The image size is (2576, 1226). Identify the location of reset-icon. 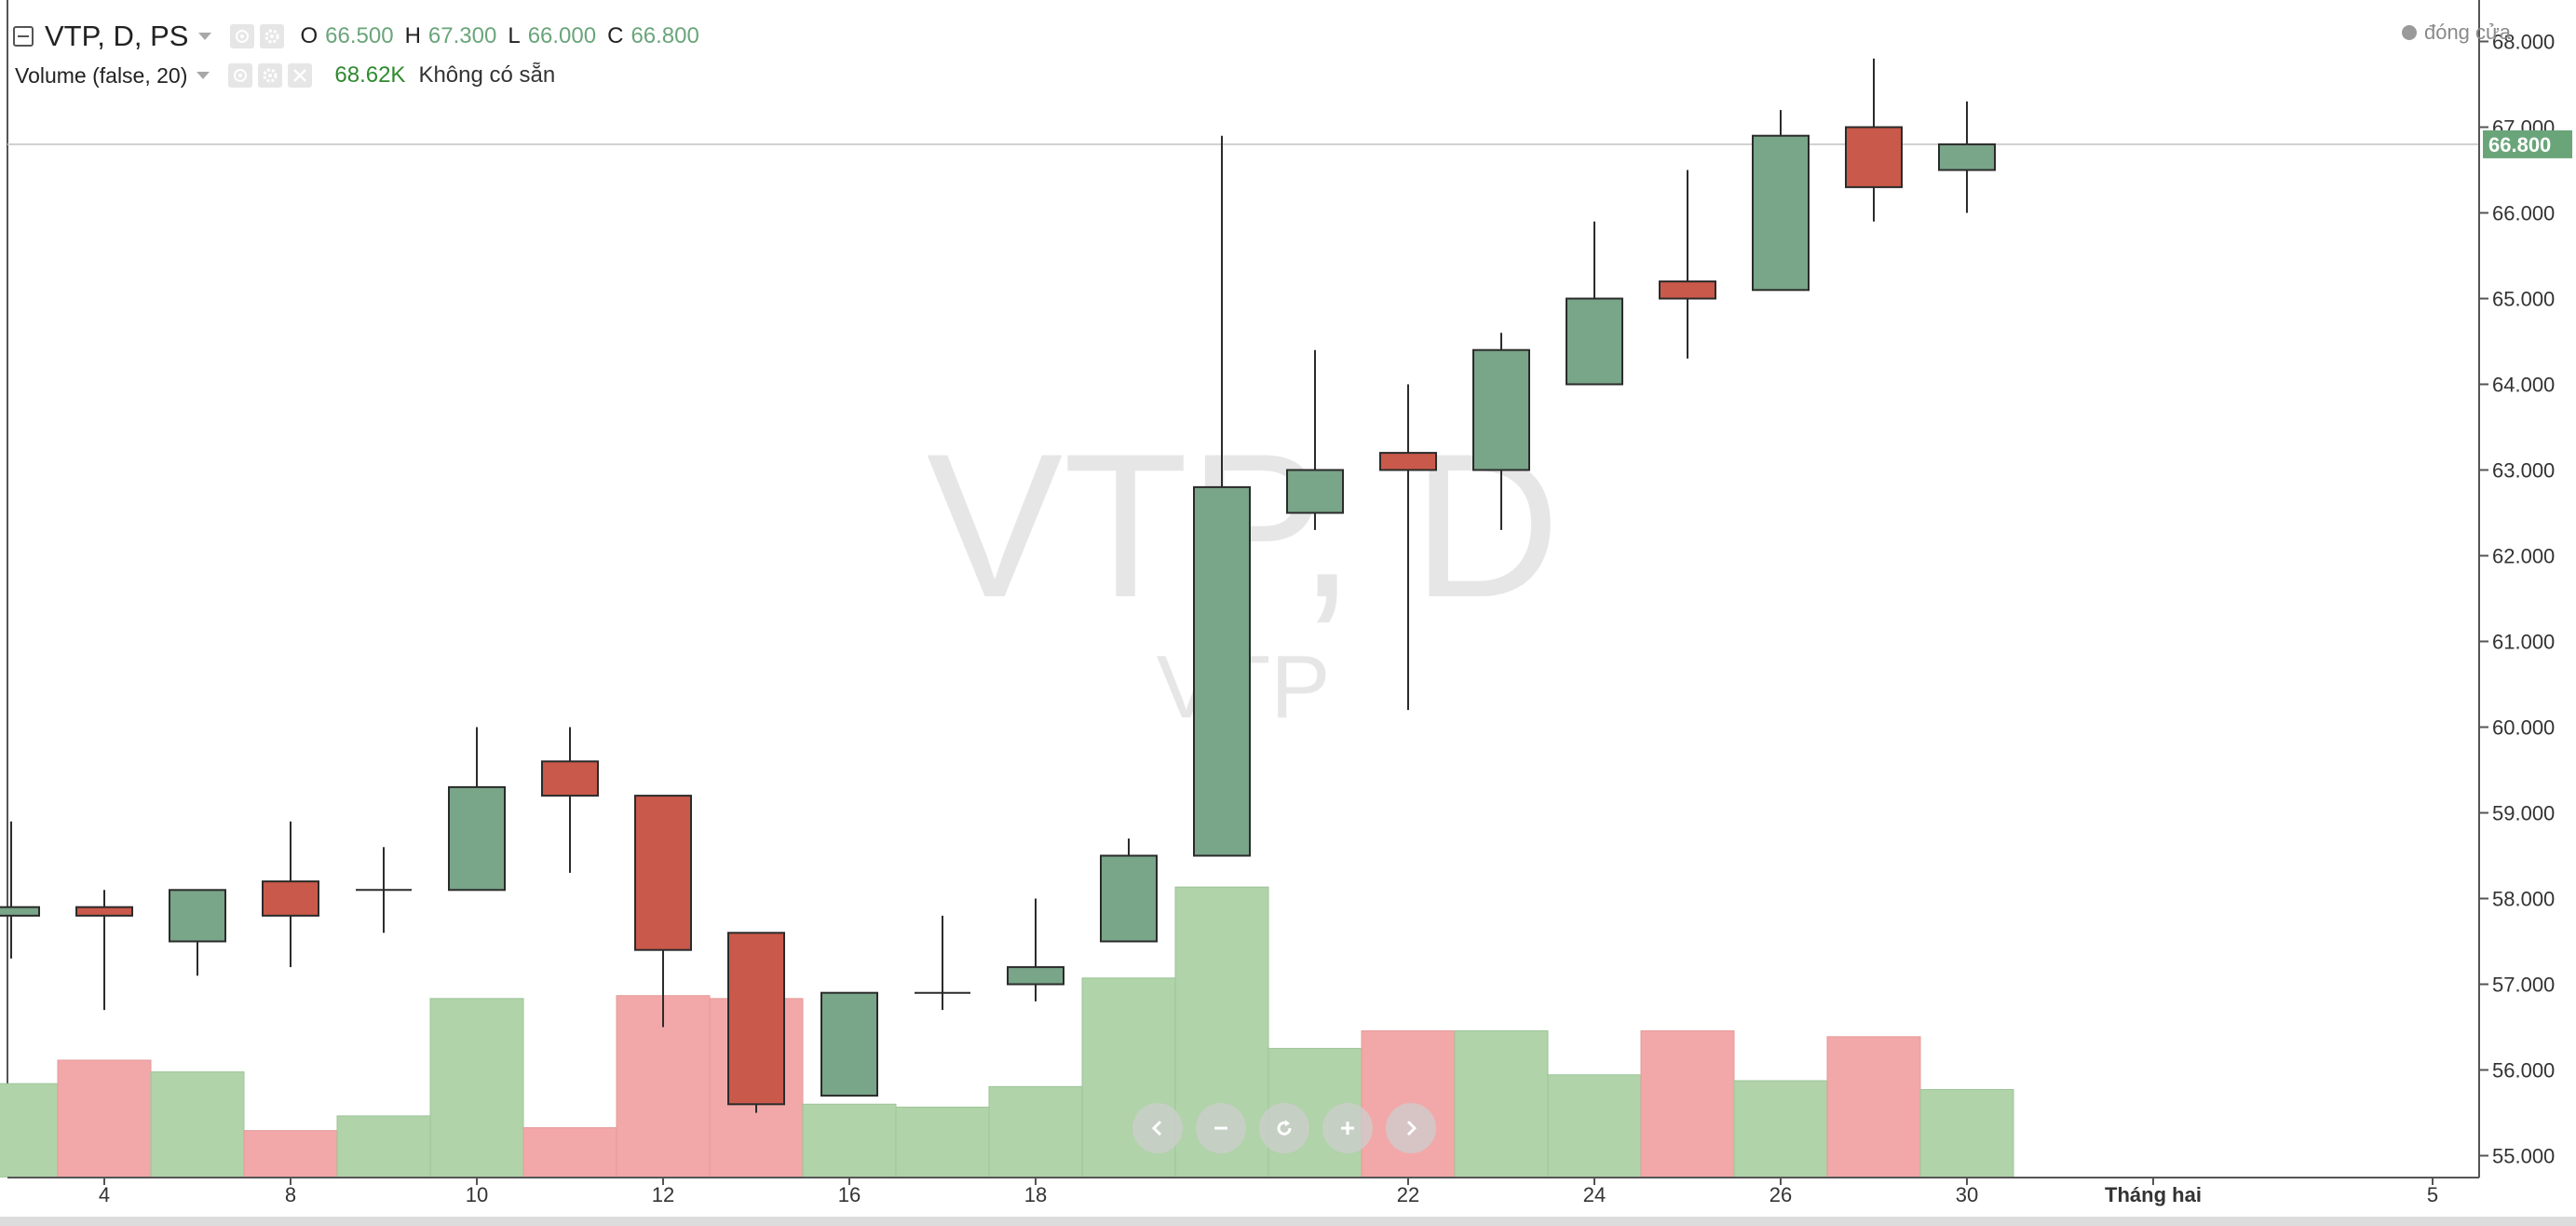
(1284, 1128).